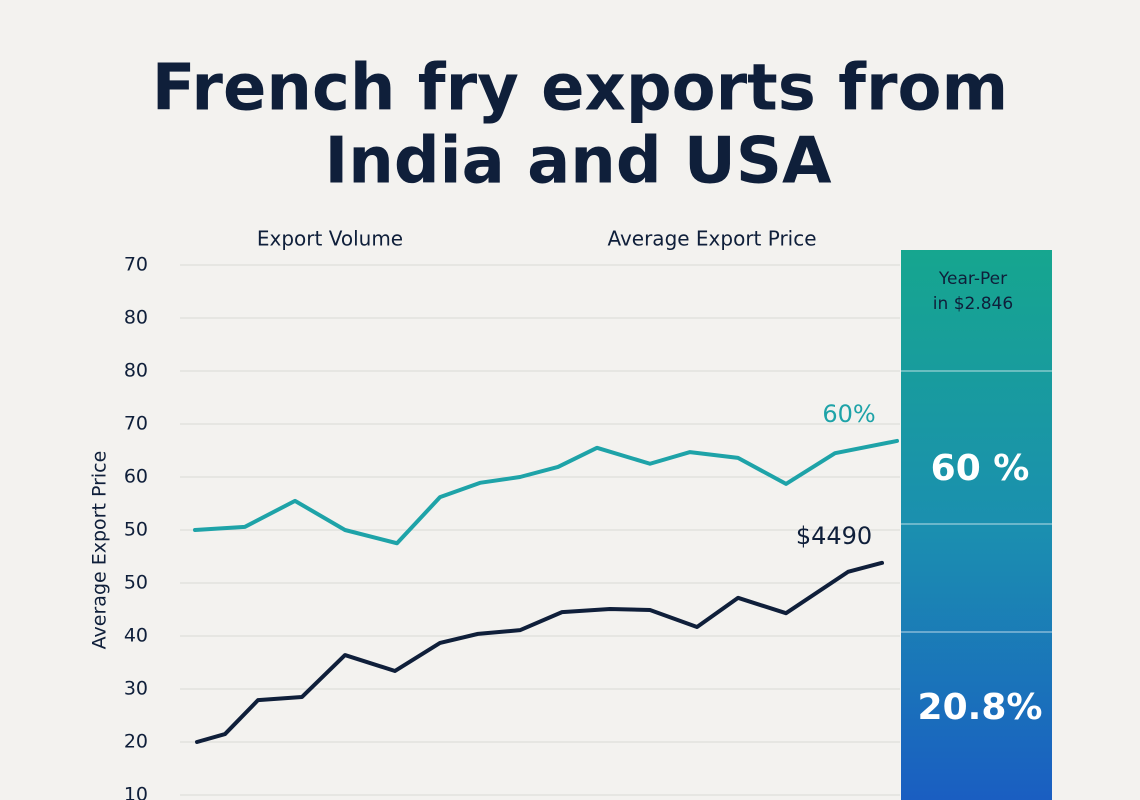  What do you see at coordinates (980, 707) in the screenshot?
I see `panel-stat: 20.8%` at bounding box center [980, 707].